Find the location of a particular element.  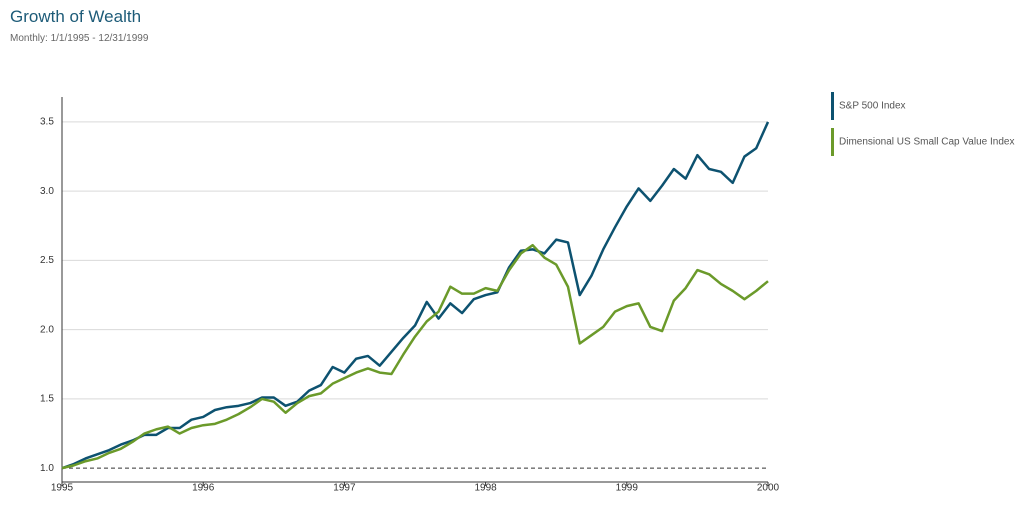

x-tick-label: 1997 is located at coordinates (344, 488).